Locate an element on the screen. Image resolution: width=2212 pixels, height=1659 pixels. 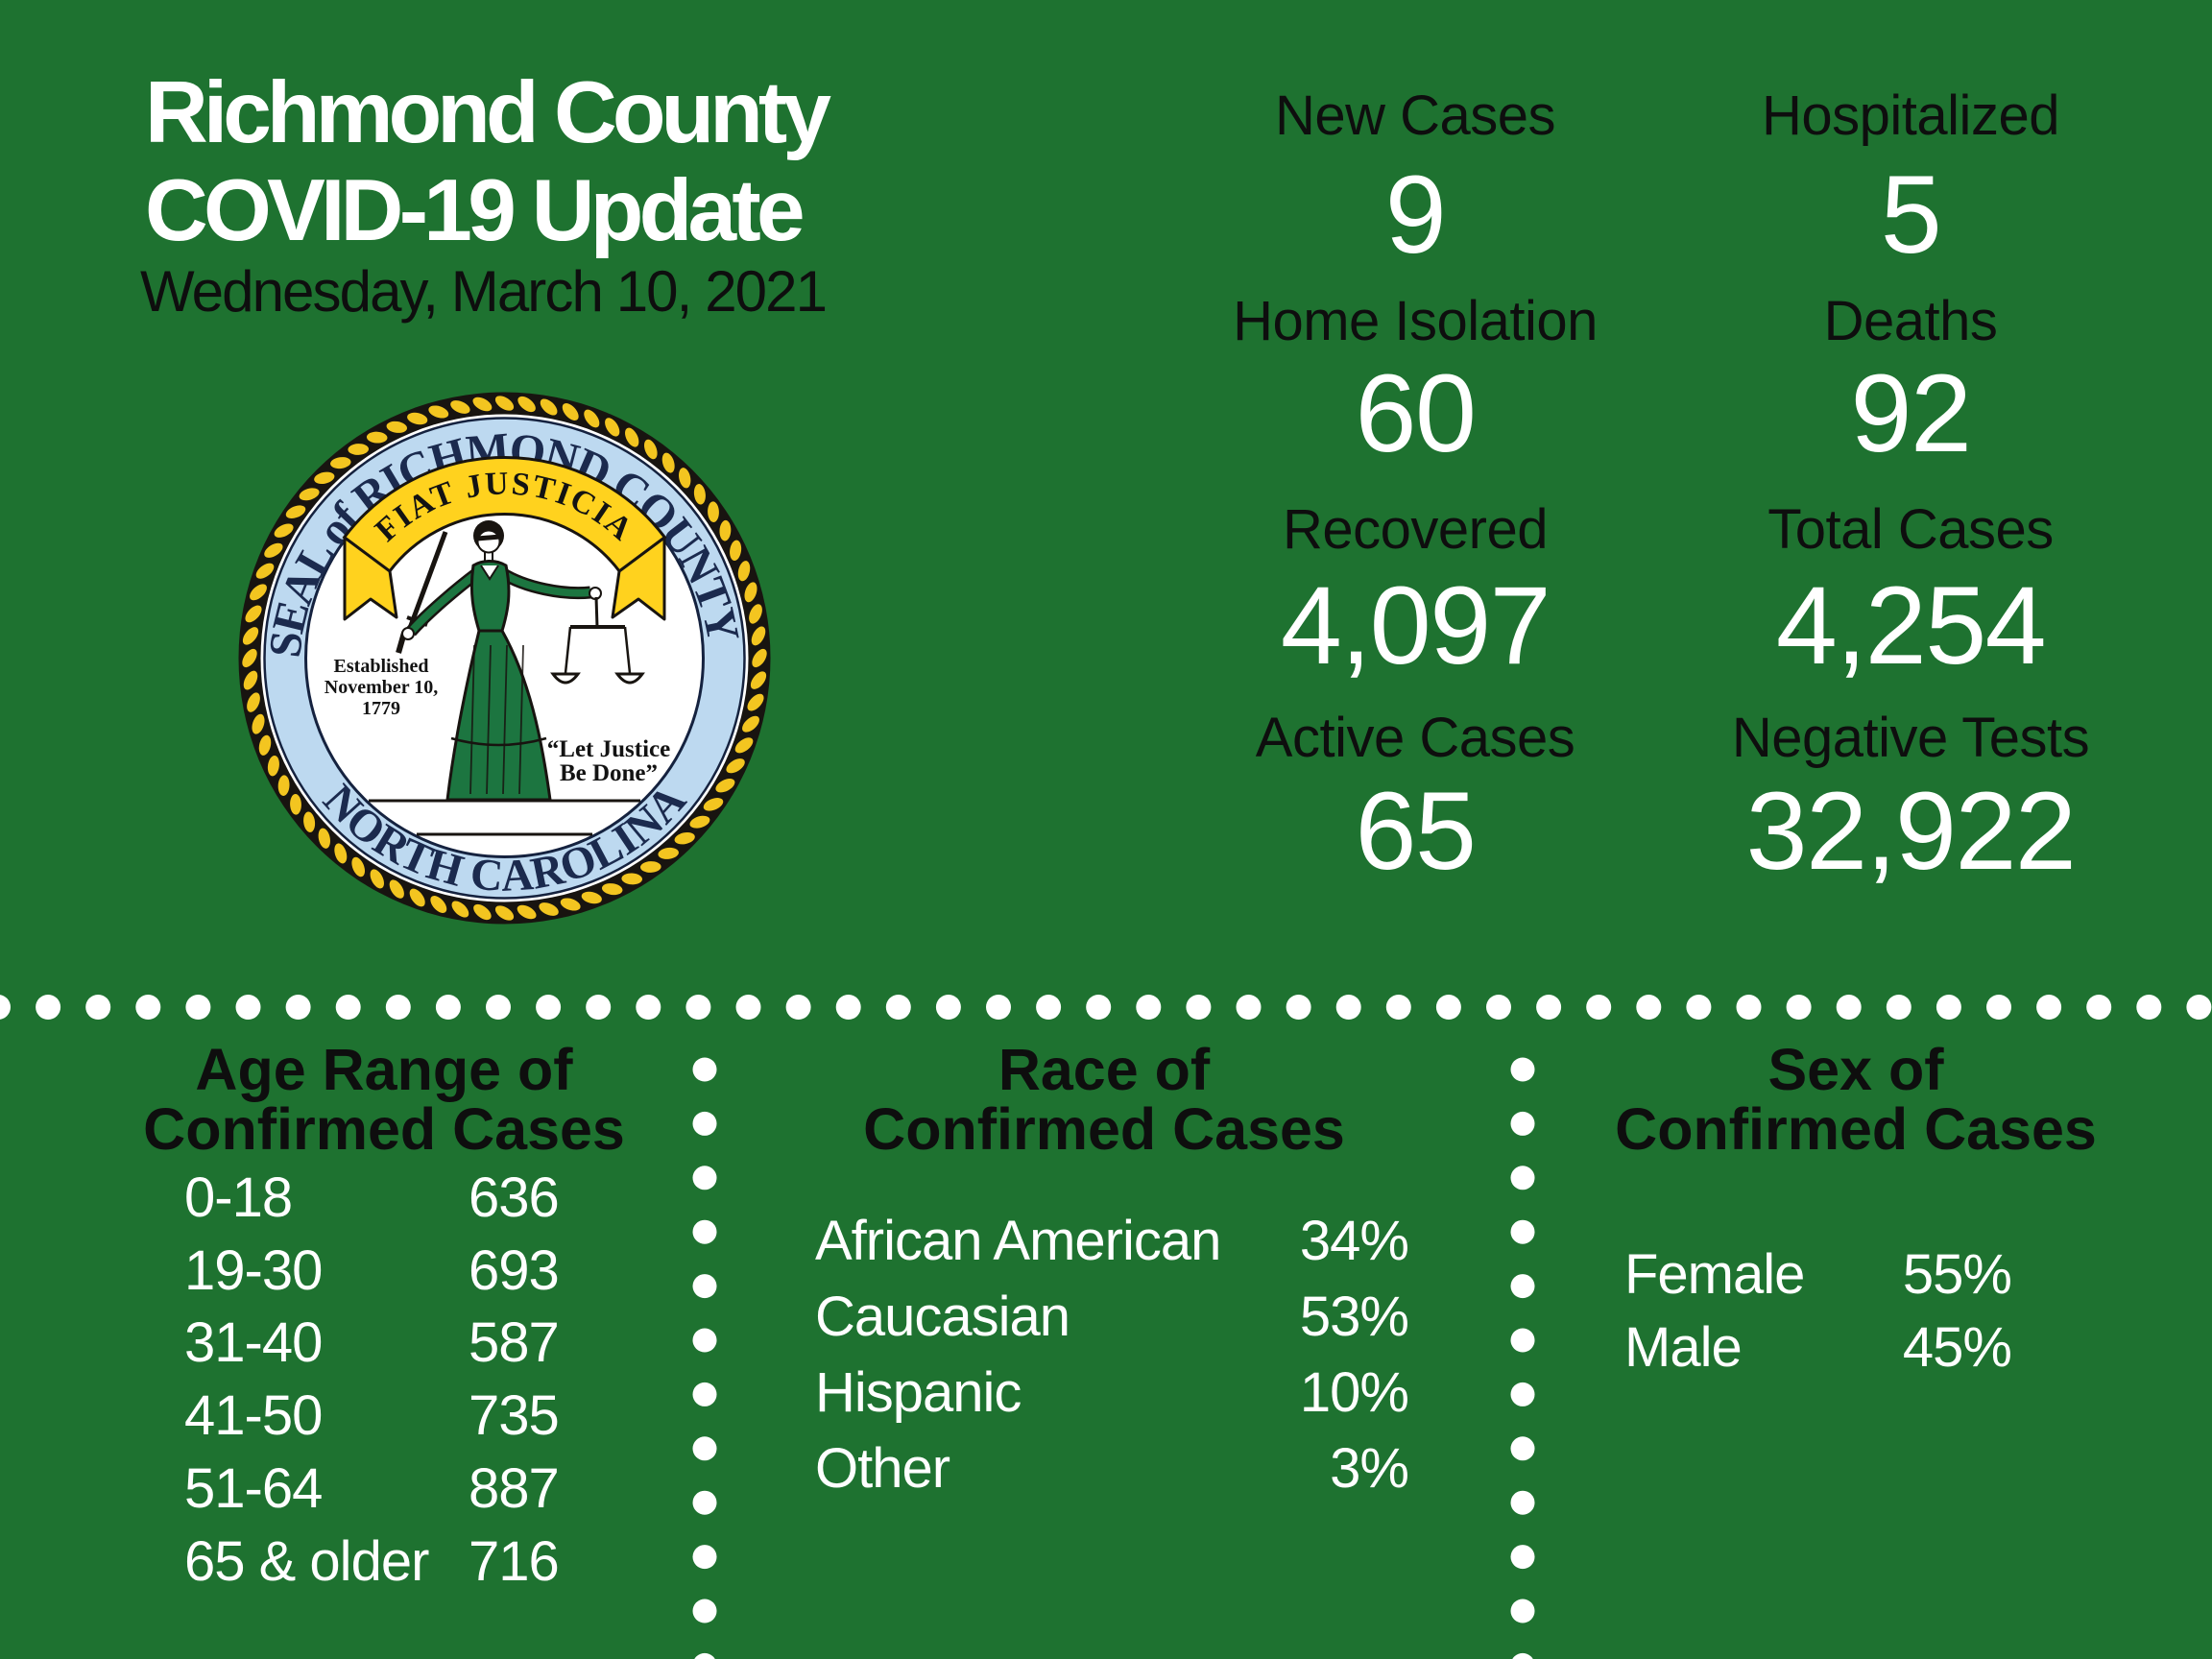
svg-text: “Let Justice is located at coordinates (608, 749).